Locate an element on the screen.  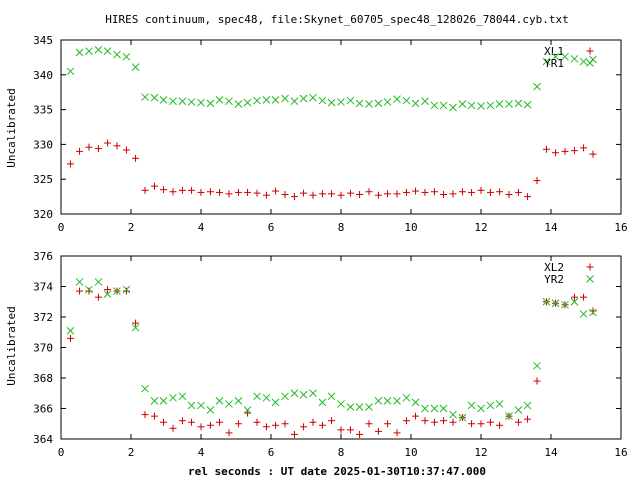
y-tick-label: 368 is located at coordinates (43, 378).